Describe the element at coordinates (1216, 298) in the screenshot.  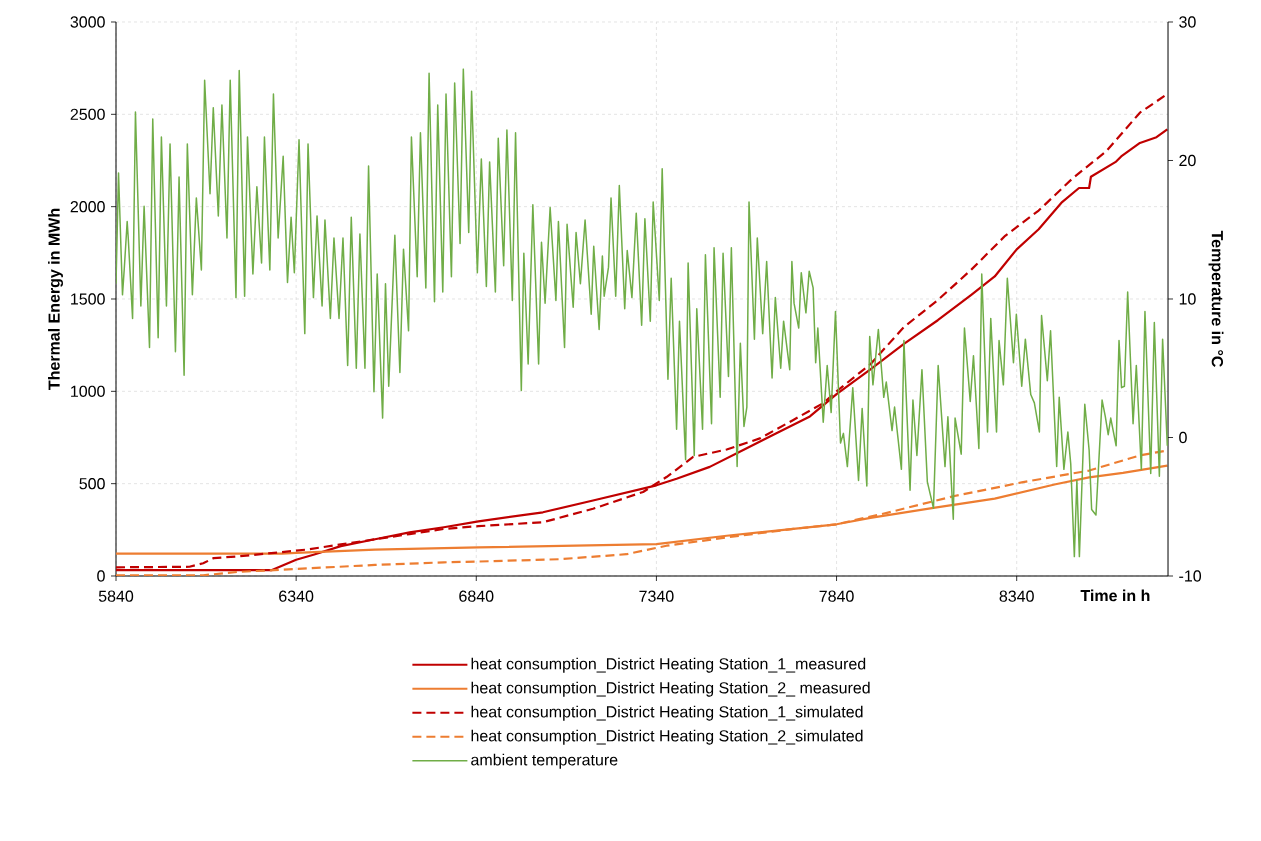
I see `y2-axis-title: Temperature in °C` at that location.